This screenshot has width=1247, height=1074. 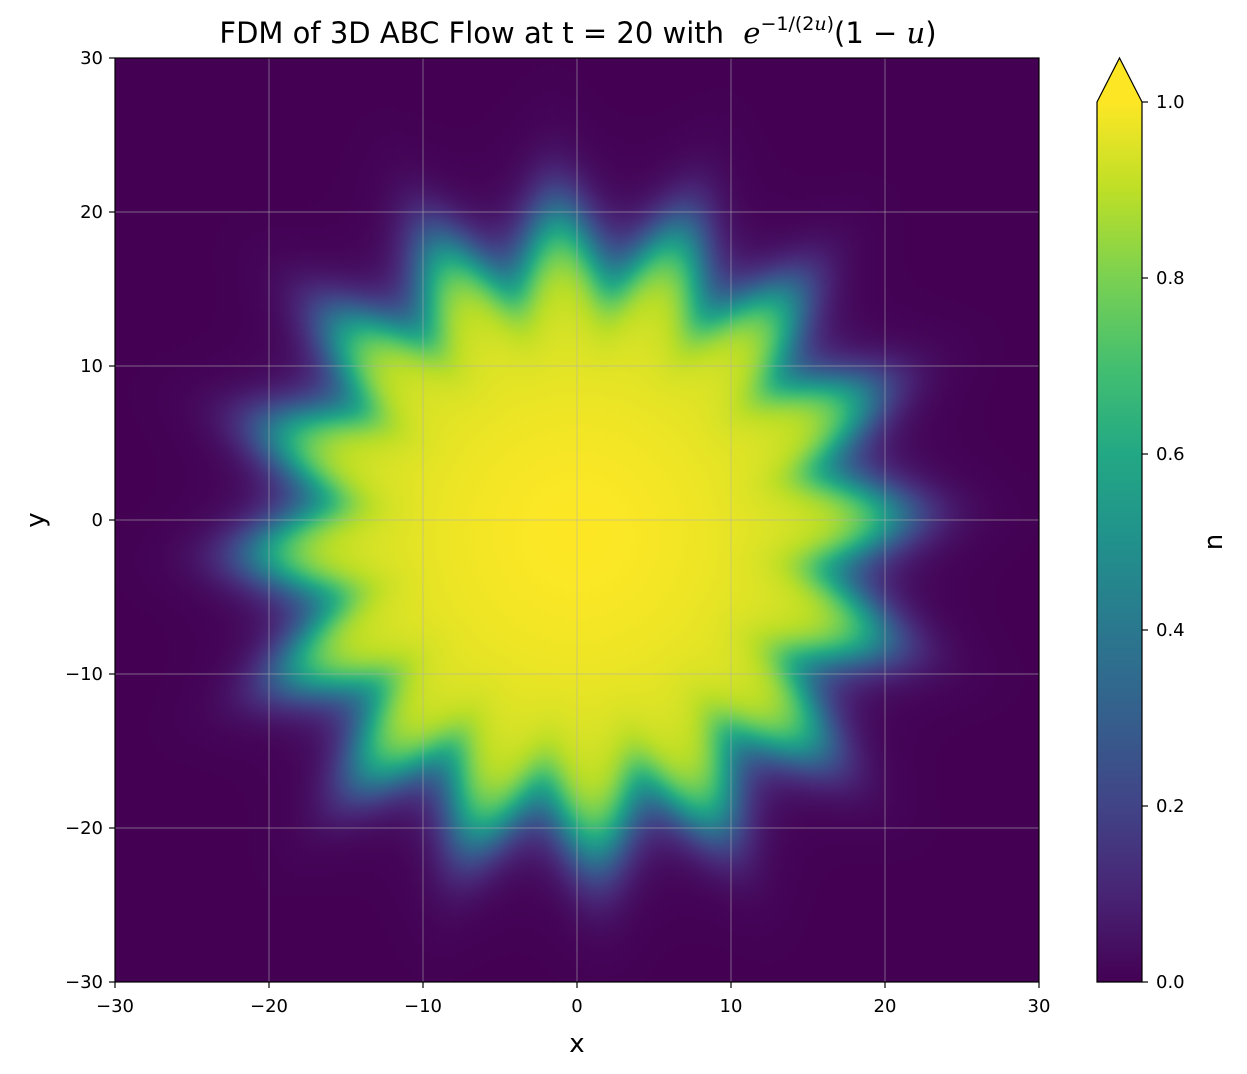 I want to click on colorbar: 0.0 0.2 0.4 0.6 0.8 1.0 u, so click(x=1163, y=524).